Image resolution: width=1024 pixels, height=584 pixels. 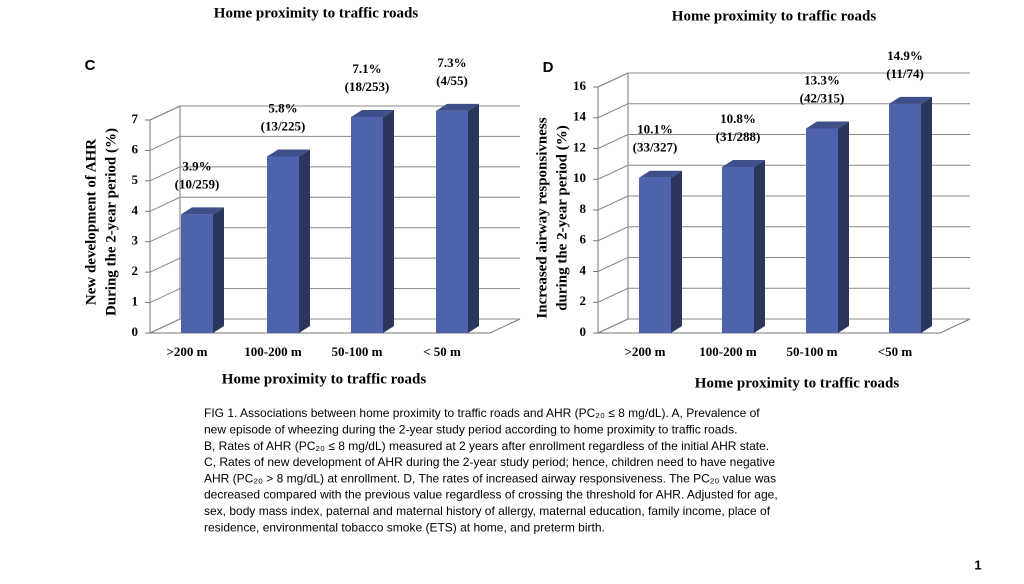 I want to click on count-label: (13/225), so click(x=283, y=125).